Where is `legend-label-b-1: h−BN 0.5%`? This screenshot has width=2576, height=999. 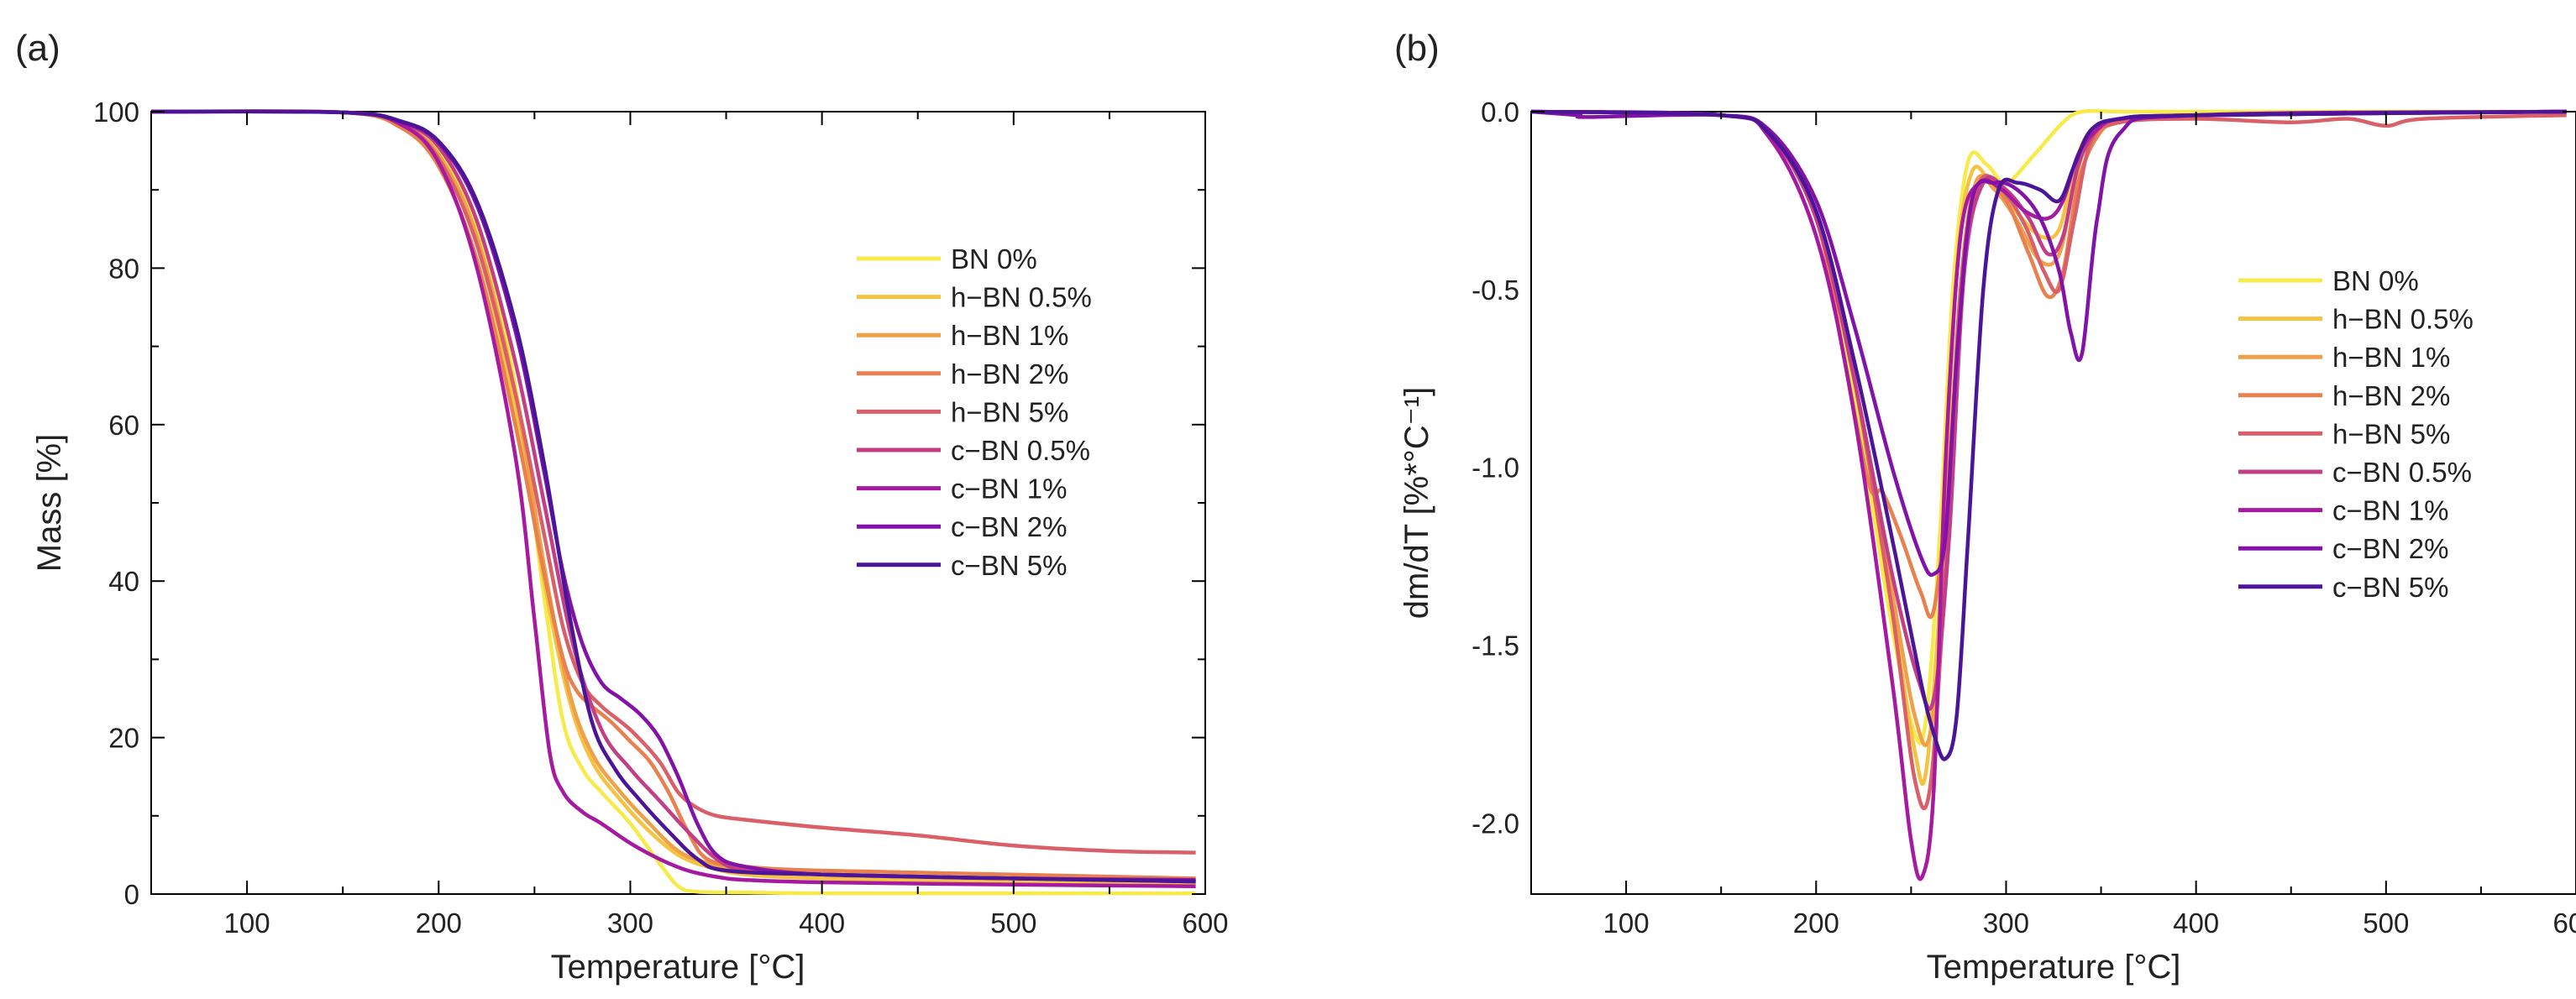
legend-label-b-1: h−BN 0.5% is located at coordinates (2403, 319).